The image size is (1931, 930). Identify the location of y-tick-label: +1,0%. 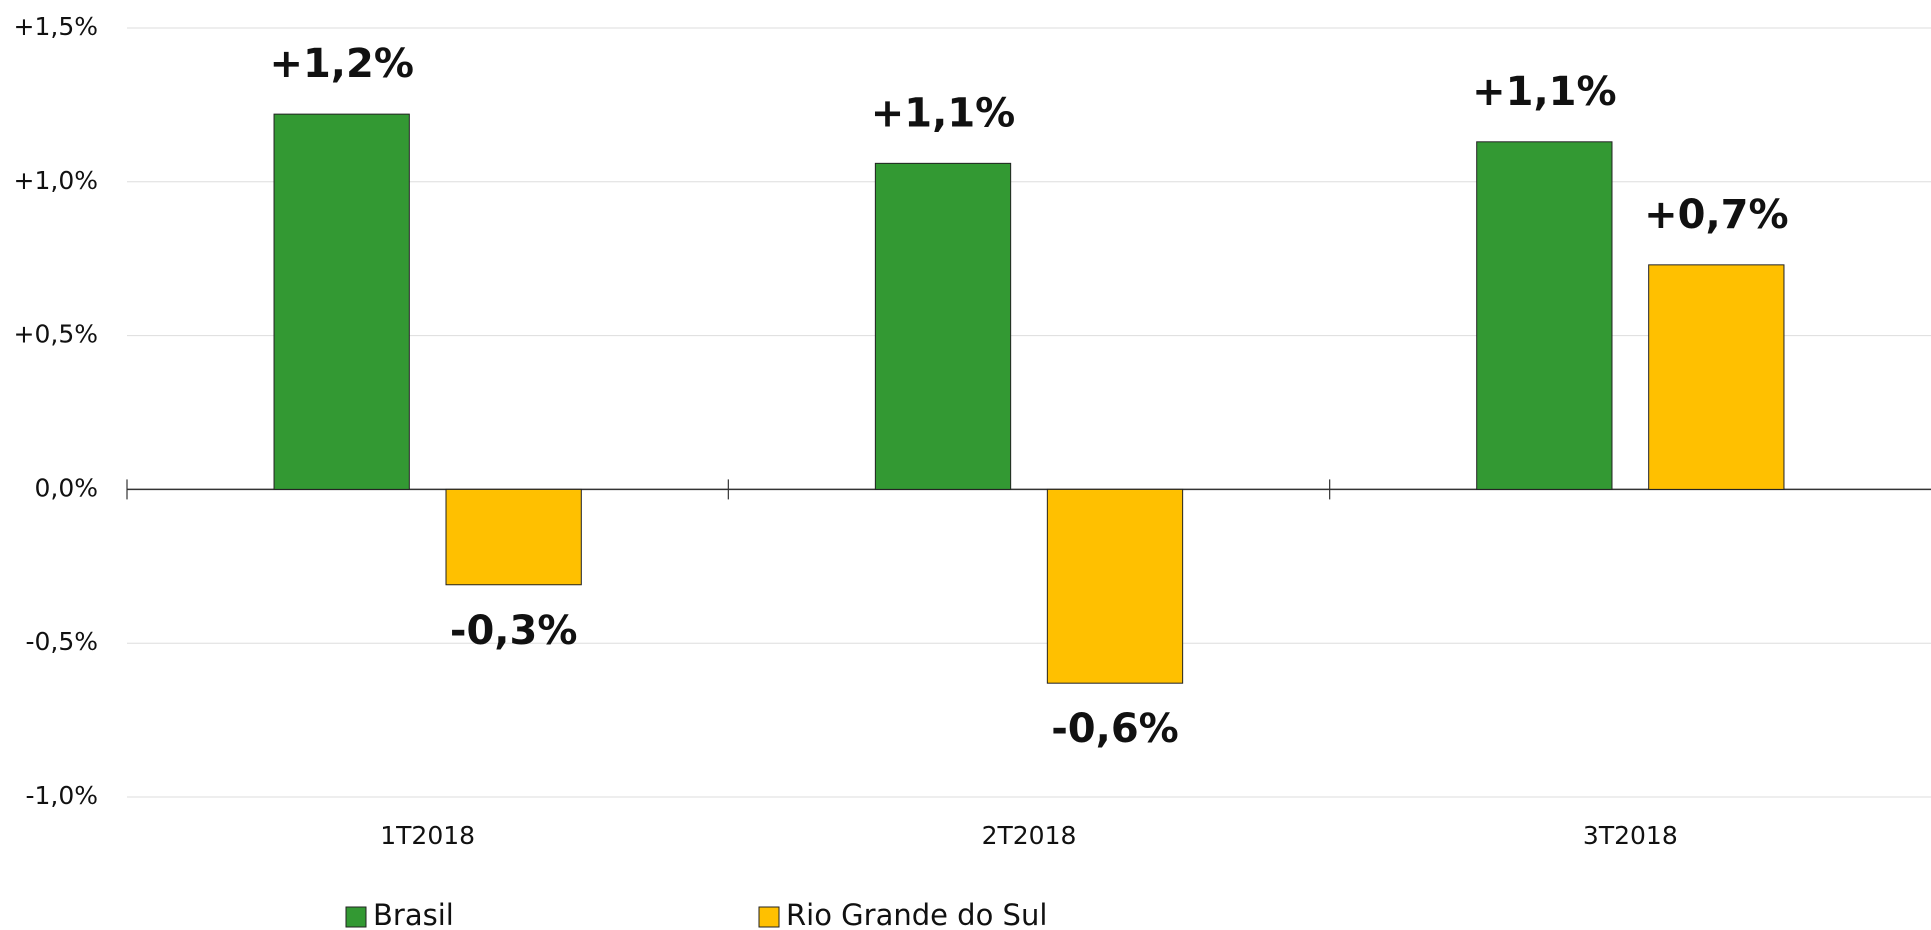
(56, 180).